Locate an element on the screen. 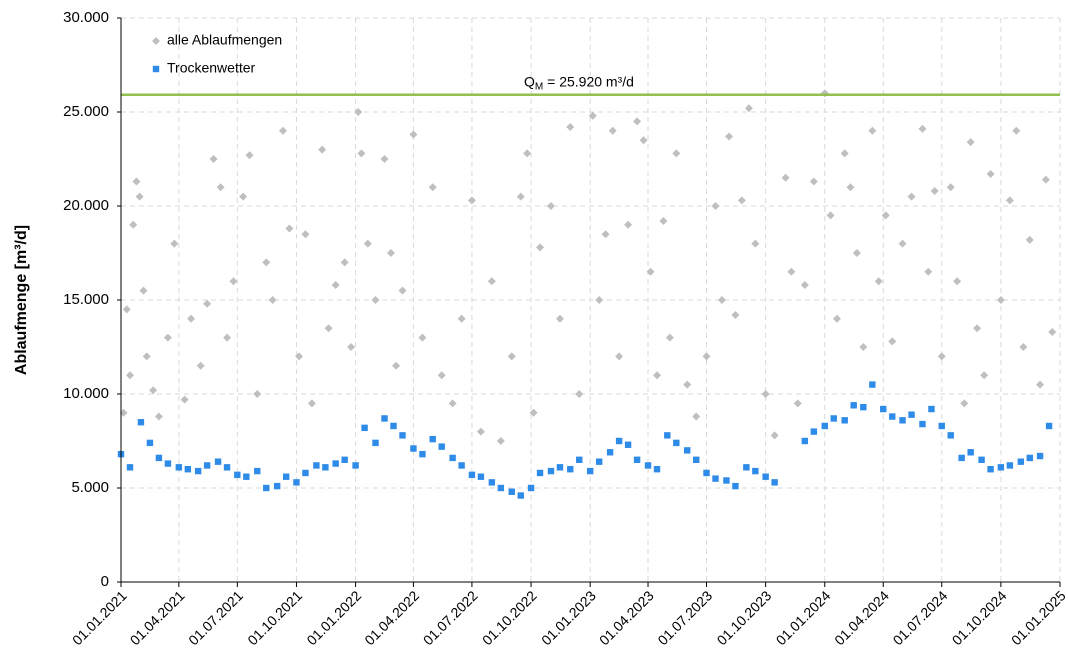 Image resolution: width=1068 pixels, height=668 pixels. x-tick-label: 01.07.2021 is located at coordinates (215, 617).